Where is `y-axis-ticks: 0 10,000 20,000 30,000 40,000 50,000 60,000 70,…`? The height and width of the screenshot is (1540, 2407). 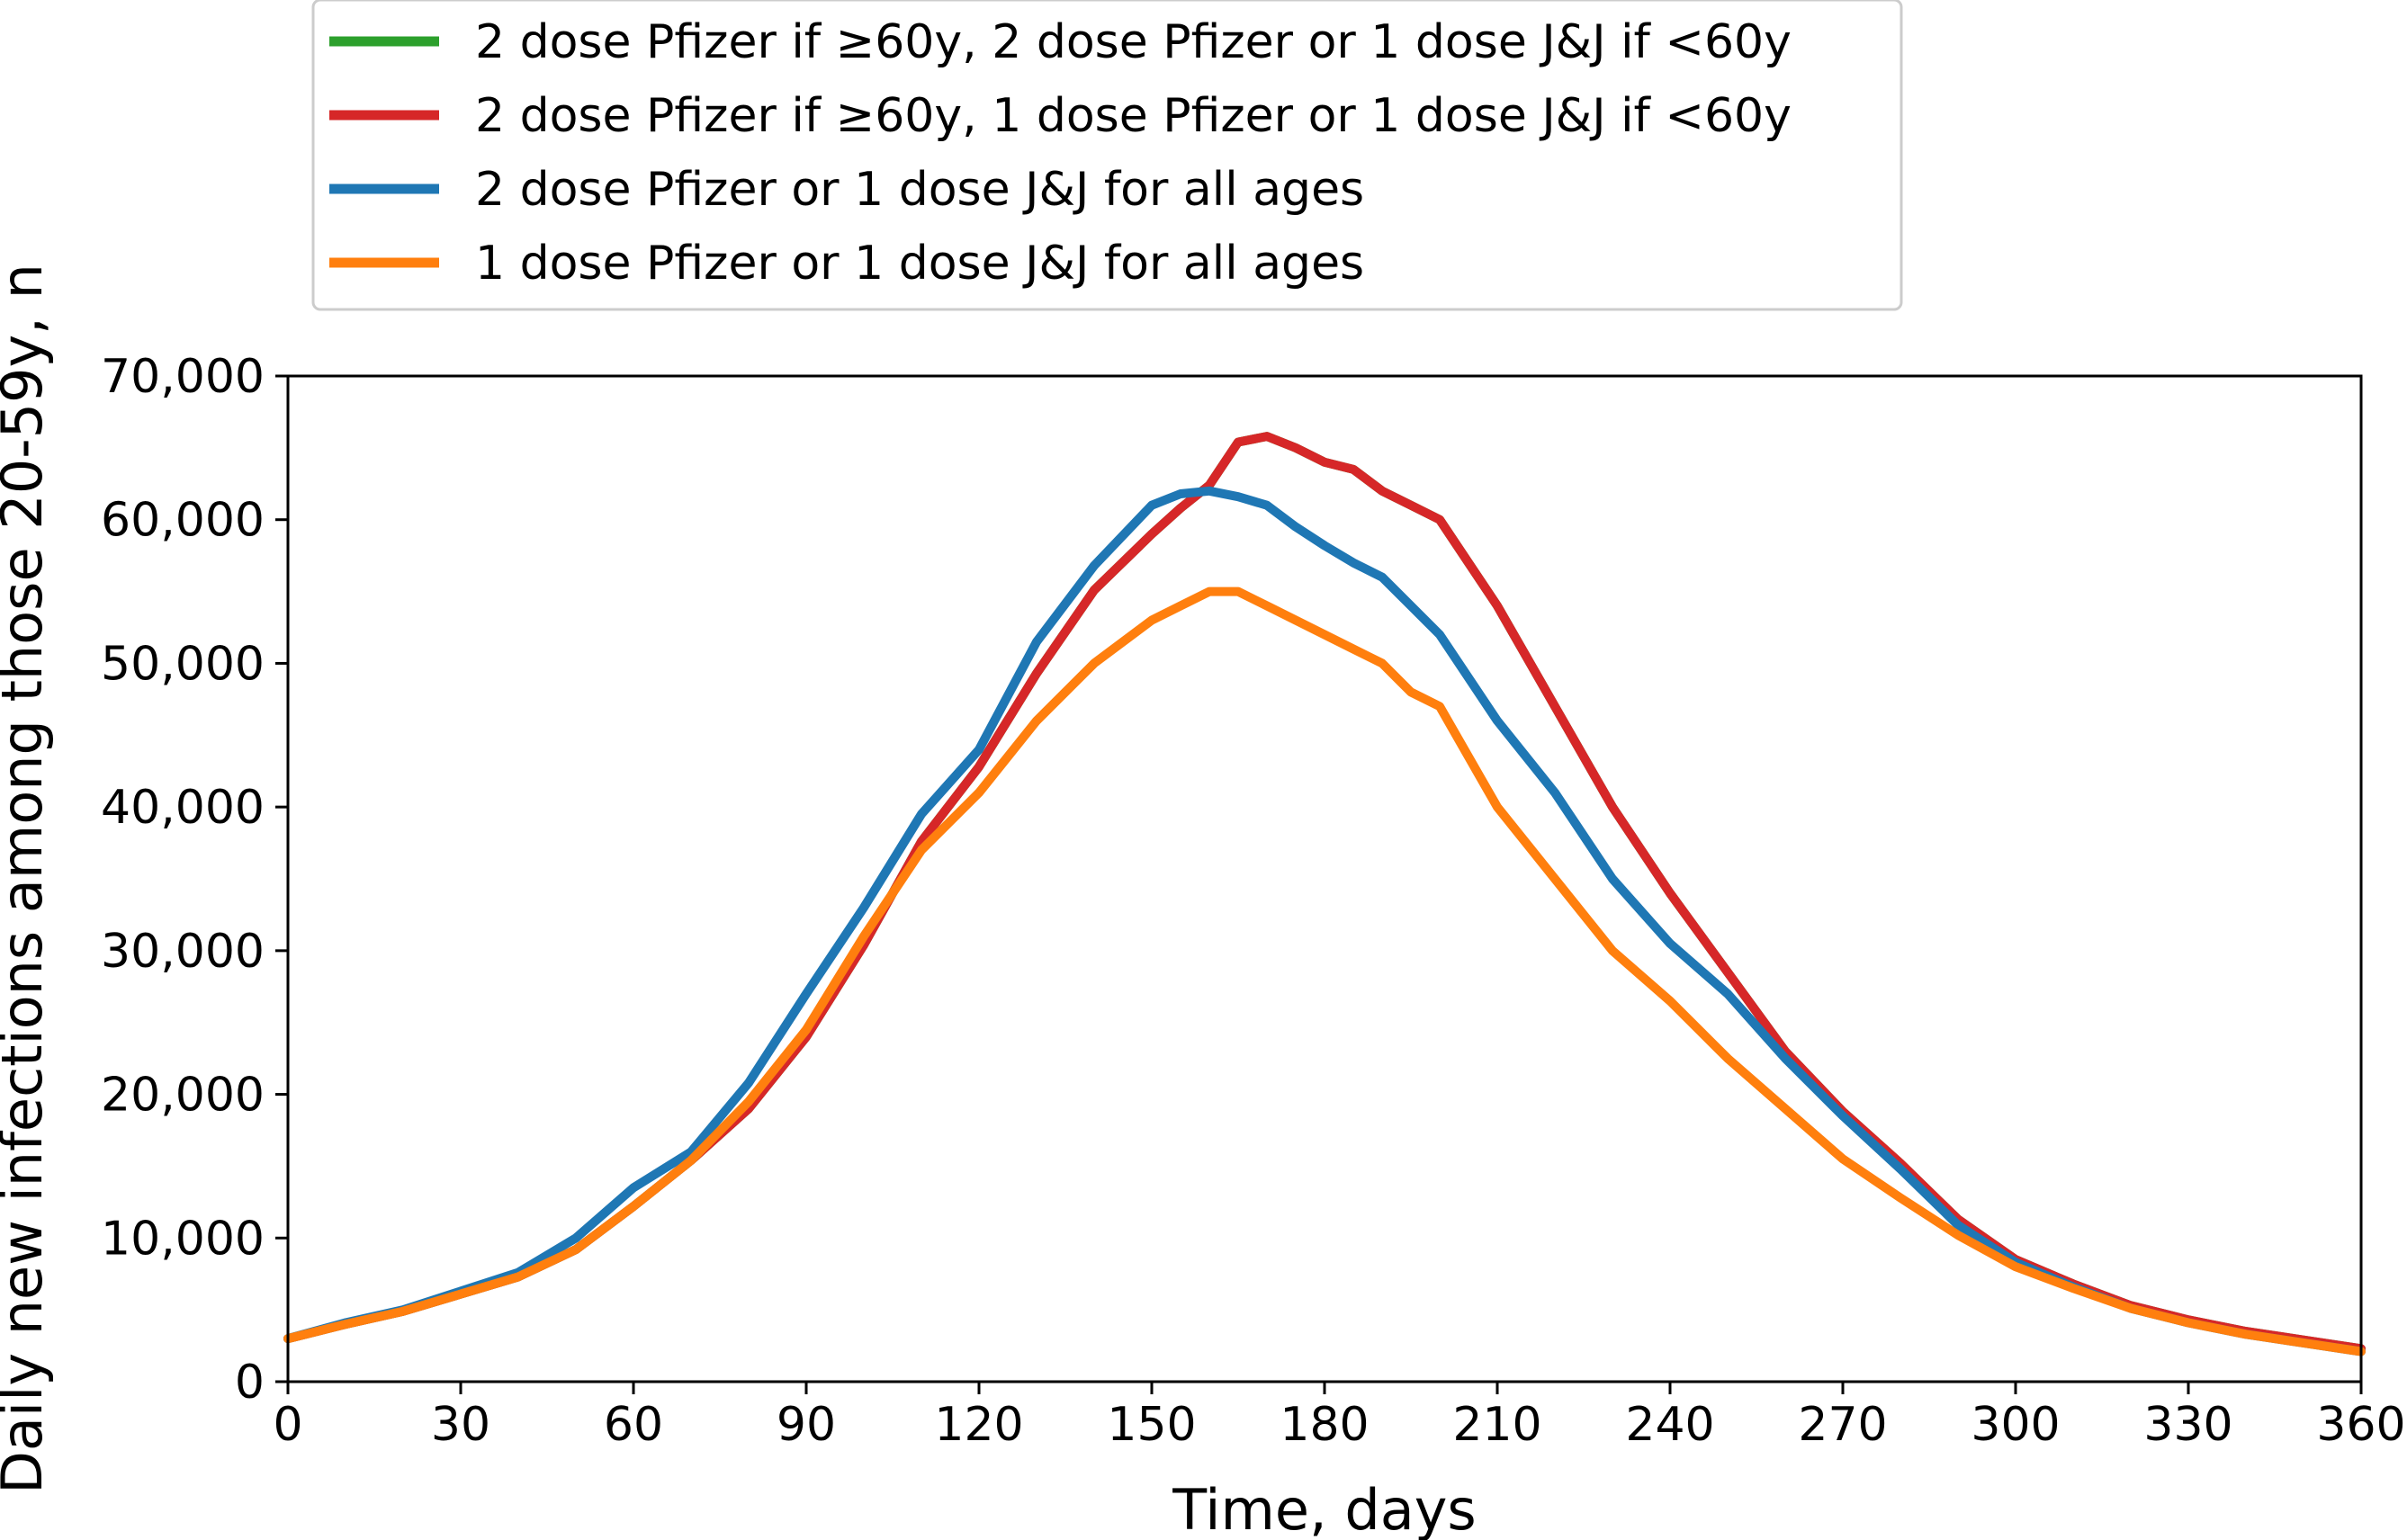 y-axis-ticks: 0 10,000 20,000 30,000 40,000 50,000 60,000 70,… is located at coordinates (194, 880).